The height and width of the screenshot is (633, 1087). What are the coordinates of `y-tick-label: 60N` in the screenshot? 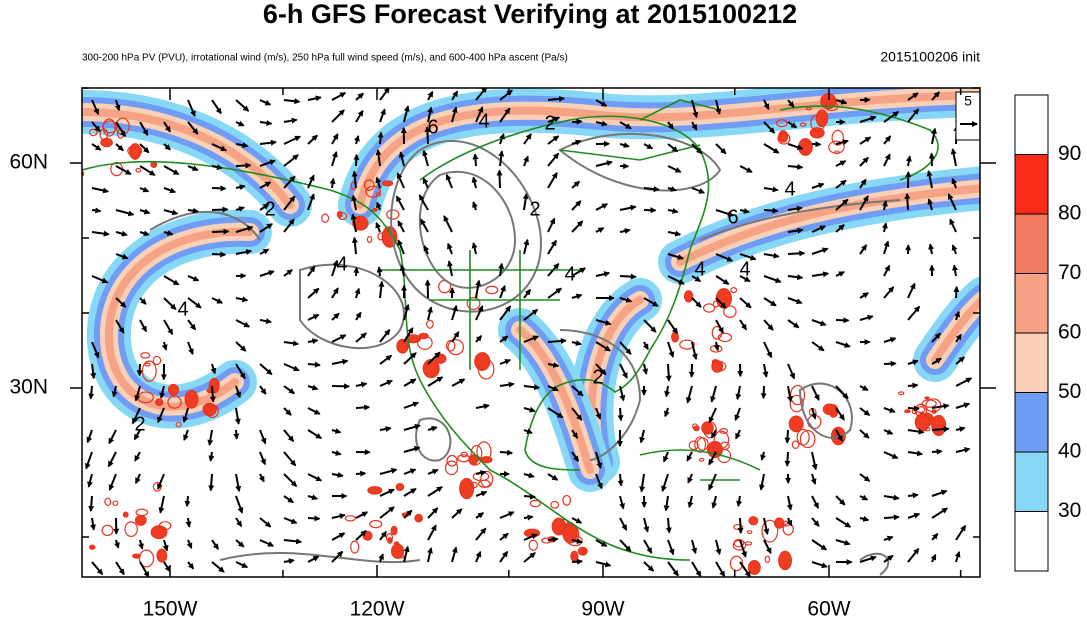 It's located at (28, 162).